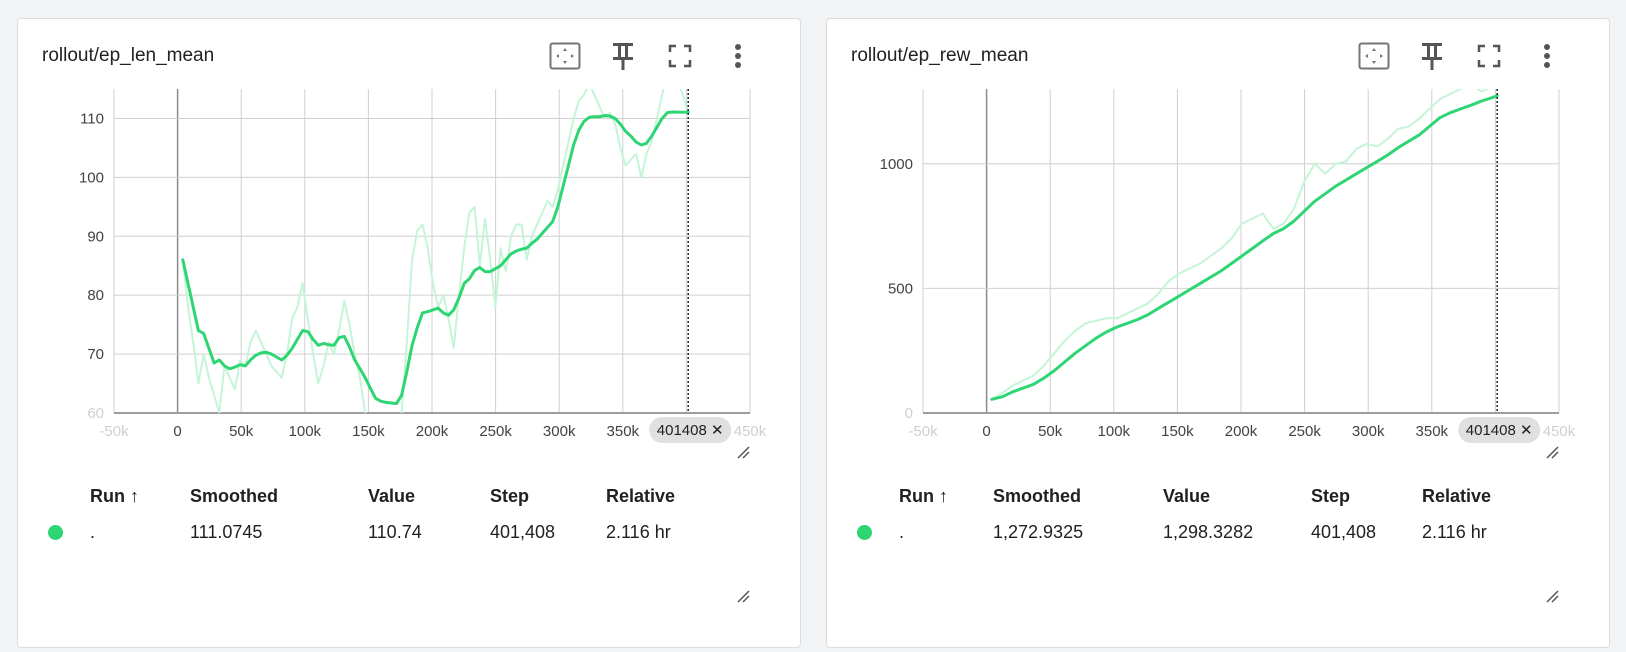  Describe the element at coordinates (226, 532) in the screenshot. I see `cell-smoothed: 111.0745` at that location.